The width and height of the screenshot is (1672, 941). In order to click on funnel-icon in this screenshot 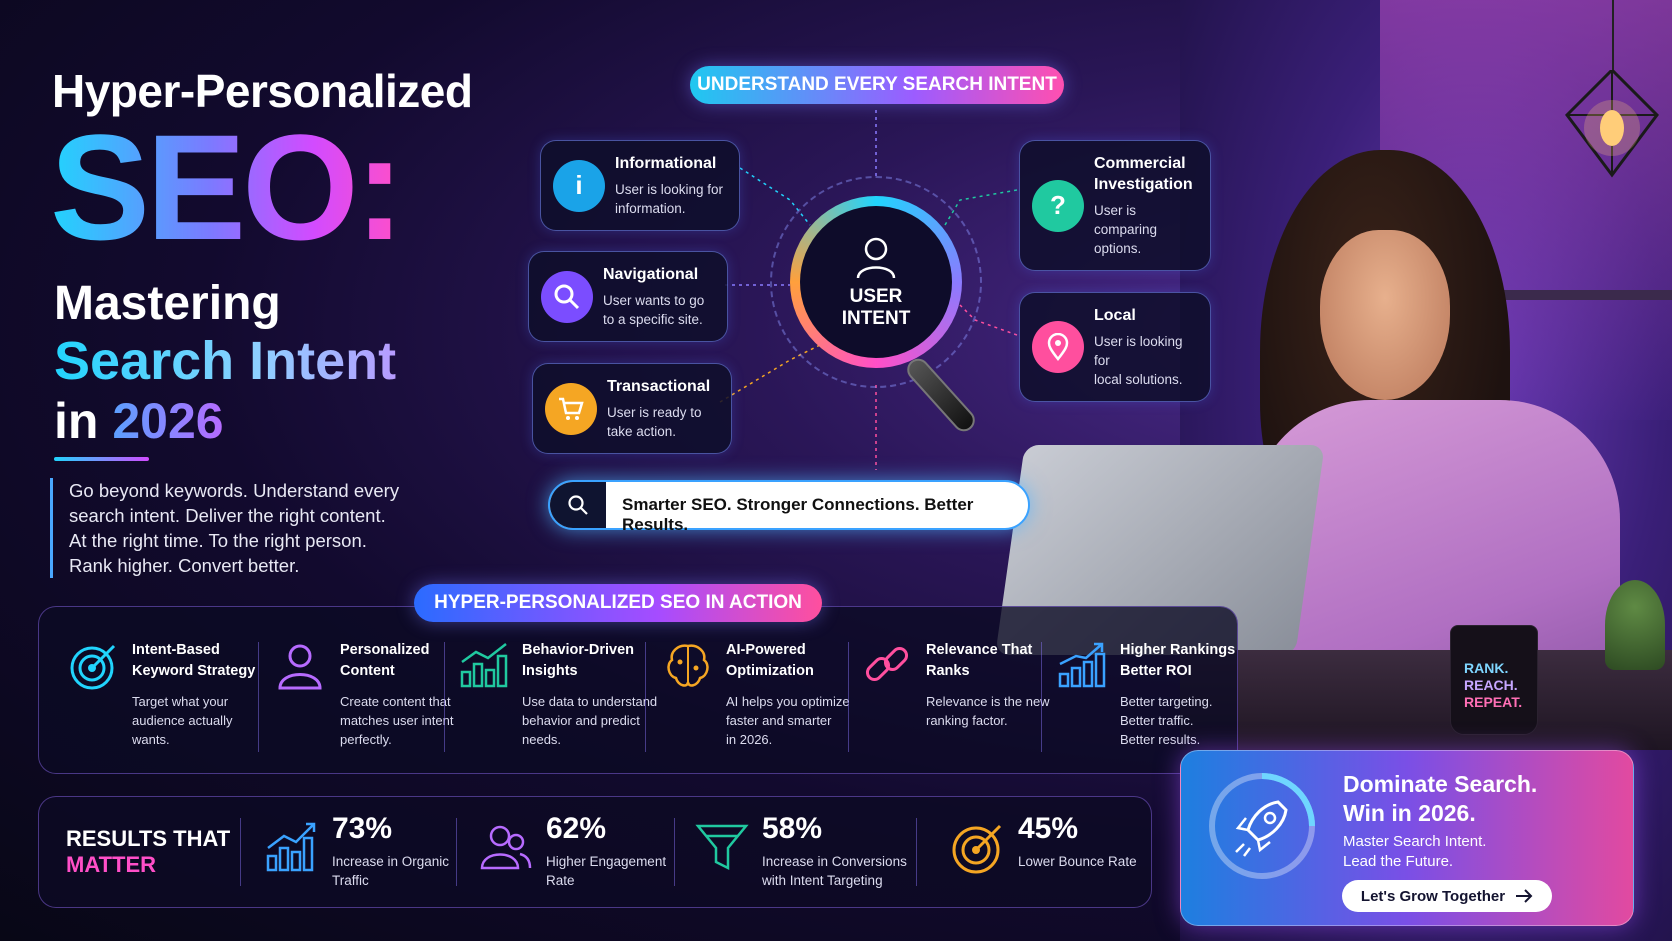, I will do `click(722, 847)`.